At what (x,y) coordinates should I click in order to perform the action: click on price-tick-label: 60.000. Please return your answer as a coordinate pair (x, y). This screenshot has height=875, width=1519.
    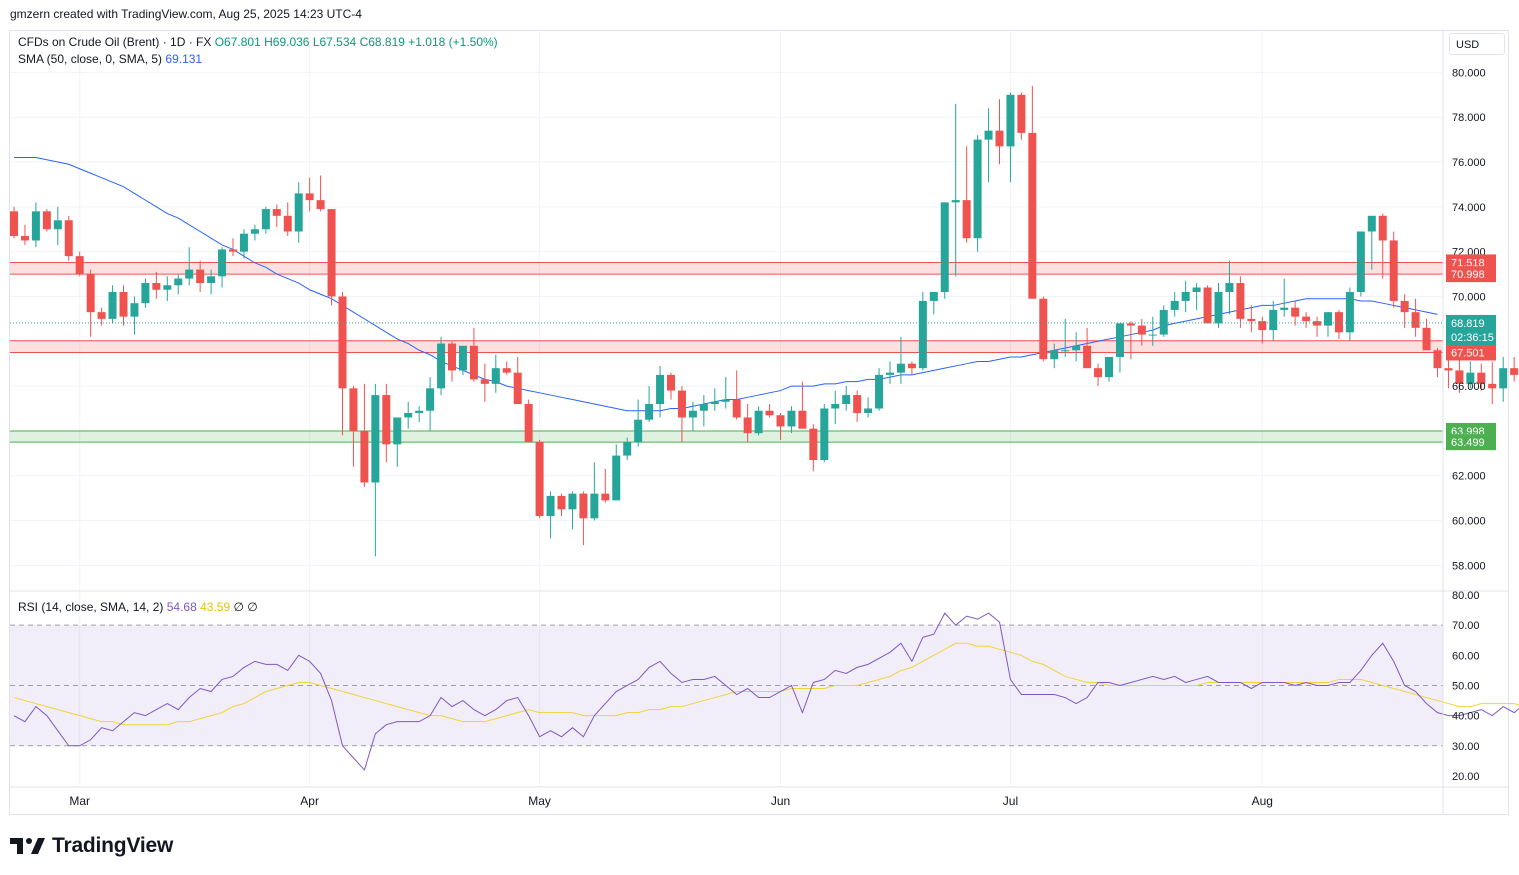
    Looking at the image, I should click on (1469, 522).